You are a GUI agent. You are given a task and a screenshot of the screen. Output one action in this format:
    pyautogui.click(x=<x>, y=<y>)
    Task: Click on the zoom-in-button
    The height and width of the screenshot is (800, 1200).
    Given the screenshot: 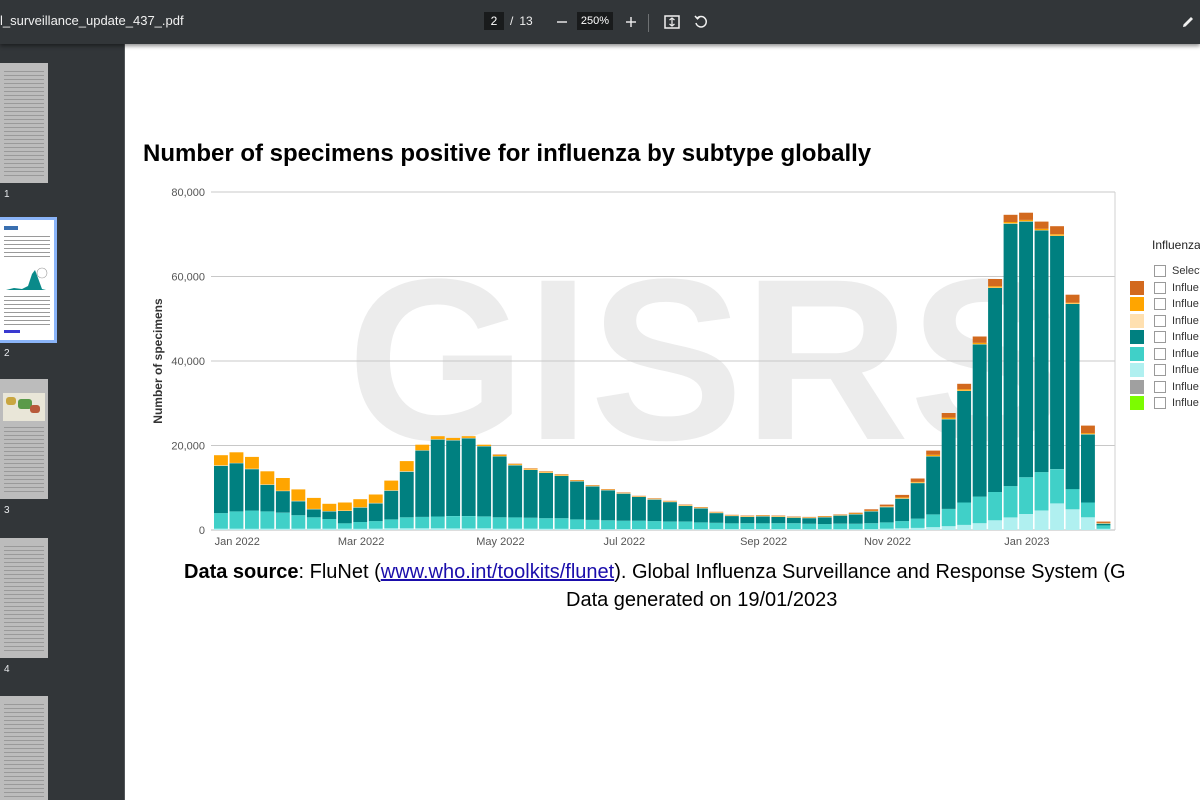 What is the action you would take?
    pyautogui.click(x=631, y=22)
    